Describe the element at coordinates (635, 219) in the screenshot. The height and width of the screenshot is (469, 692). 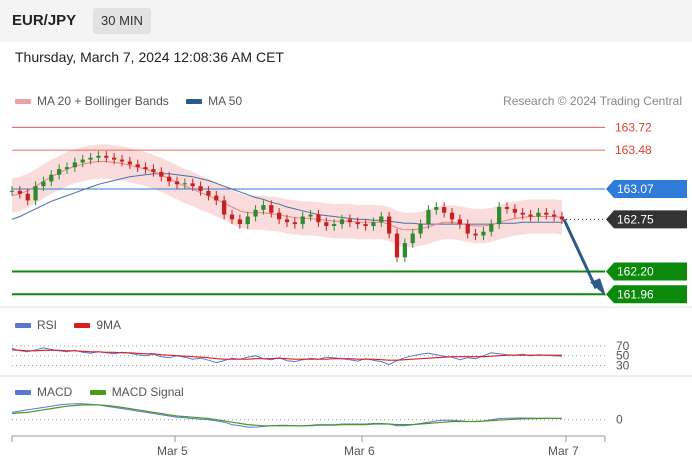
I see `current-price-label: 162.75` at that location.